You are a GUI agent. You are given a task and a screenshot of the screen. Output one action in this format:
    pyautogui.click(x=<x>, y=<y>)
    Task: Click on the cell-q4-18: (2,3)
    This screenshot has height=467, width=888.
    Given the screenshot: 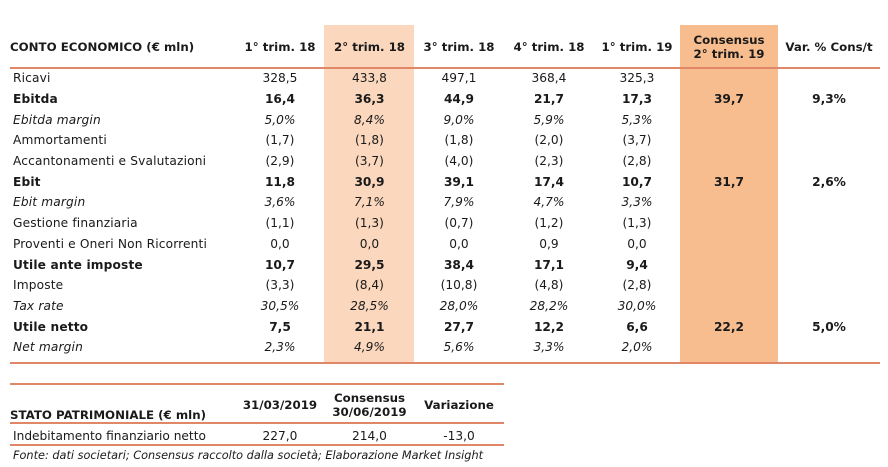 What is the action you would take?
    pyautogui.click(x=549, y=161)
    